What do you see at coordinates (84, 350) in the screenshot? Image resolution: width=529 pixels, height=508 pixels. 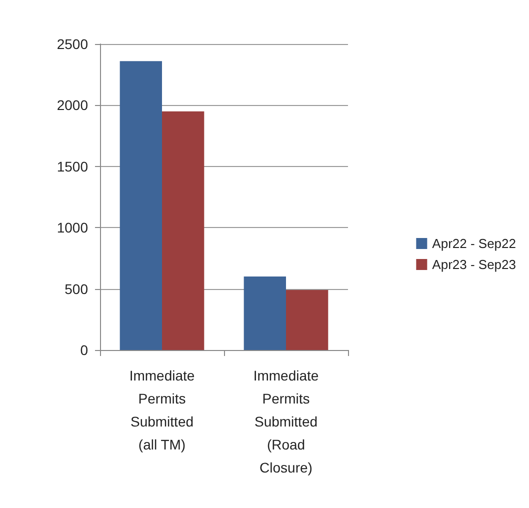 I see `y-tick-label: 0` at bounding box center [84, 350].